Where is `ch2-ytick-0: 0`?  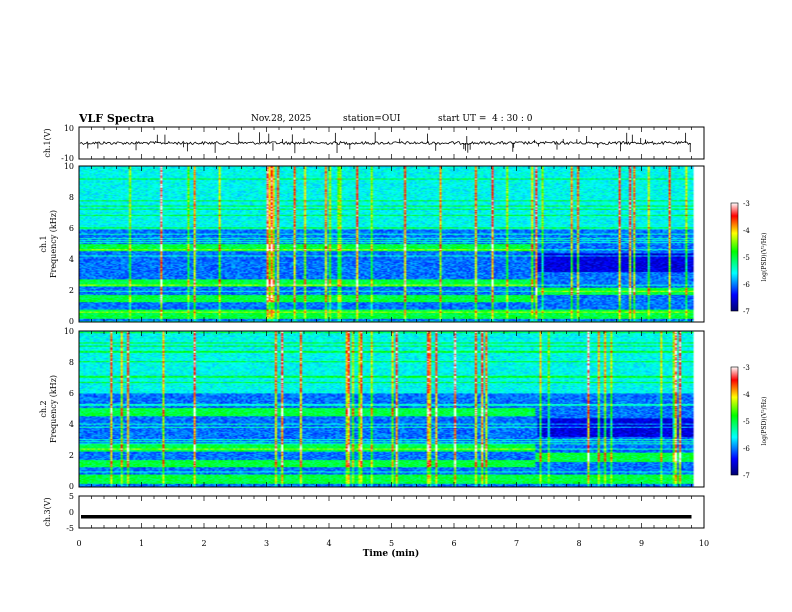 ch2-ytick-0: 0 is located at coordinates (71, 486).